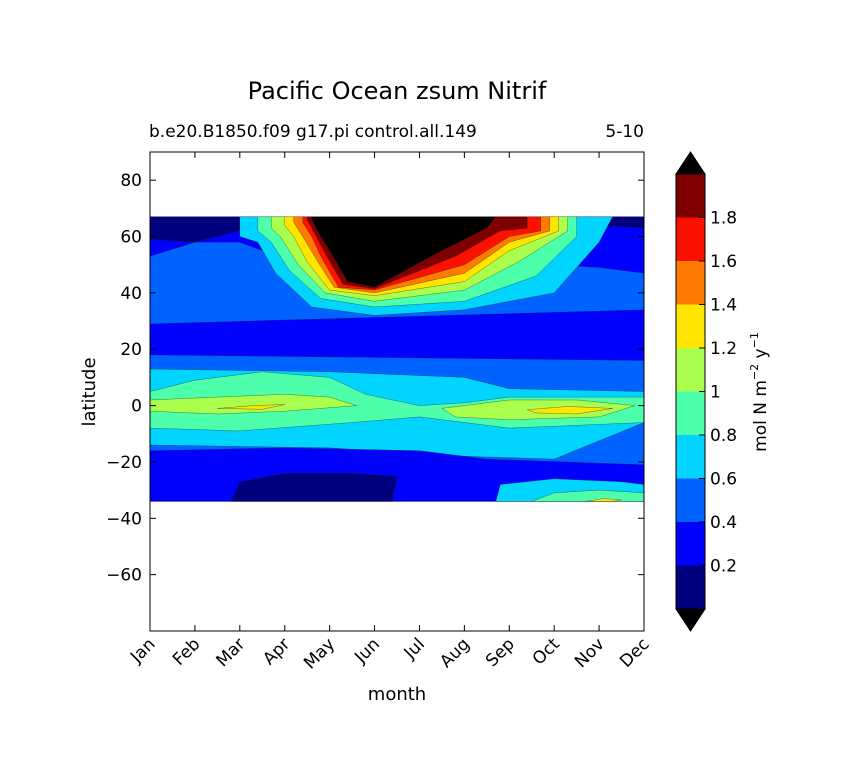  Describe the element at coordinates (367, 651) in the screenshot. I see `x-tick-label: Jun` at that location.